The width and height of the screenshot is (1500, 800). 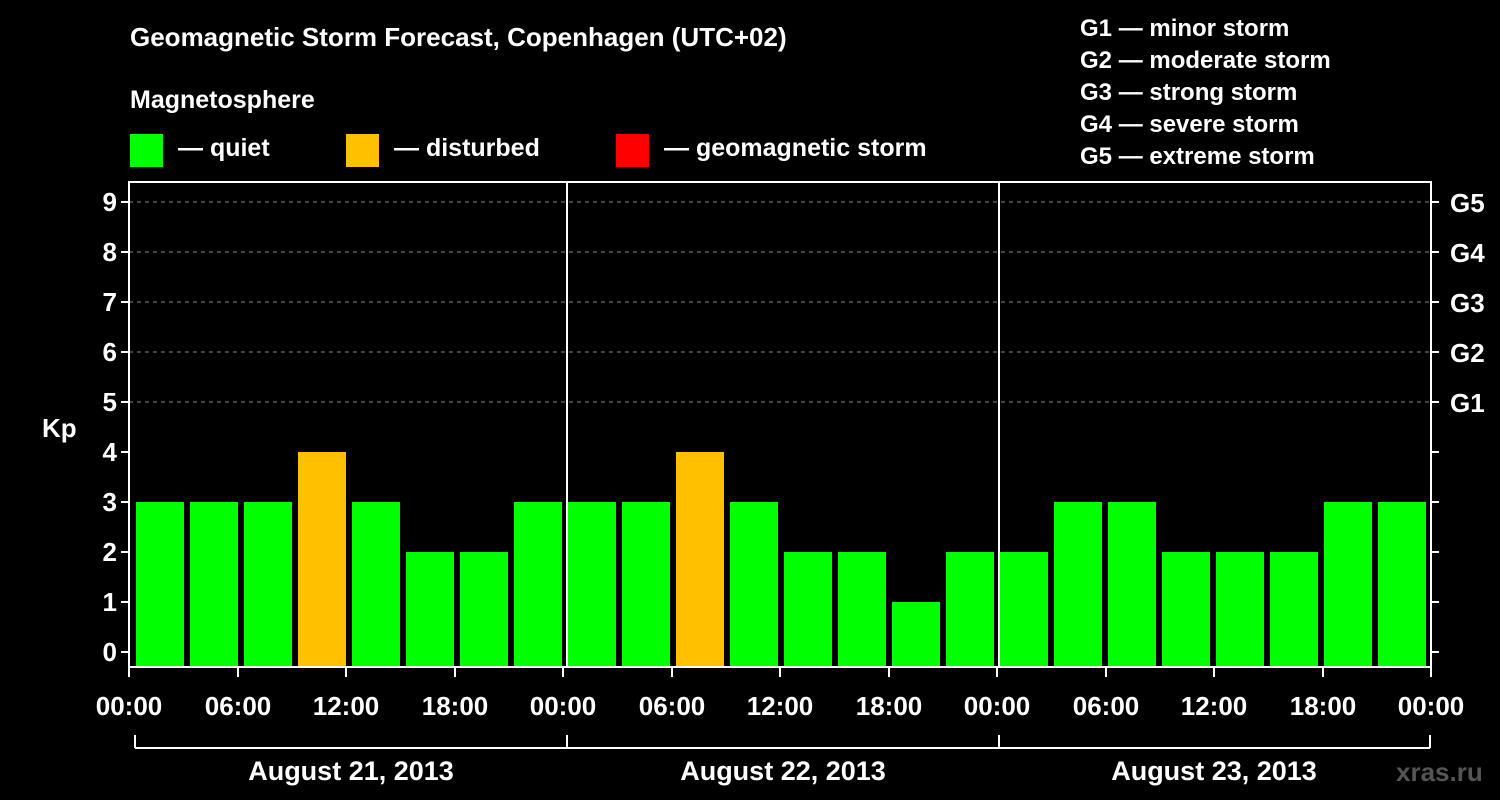 What do you see at coordinates (224, 148) in the screenshot?
I see `legend-label-quiet: — quiet` at bounding box center [224, 148].